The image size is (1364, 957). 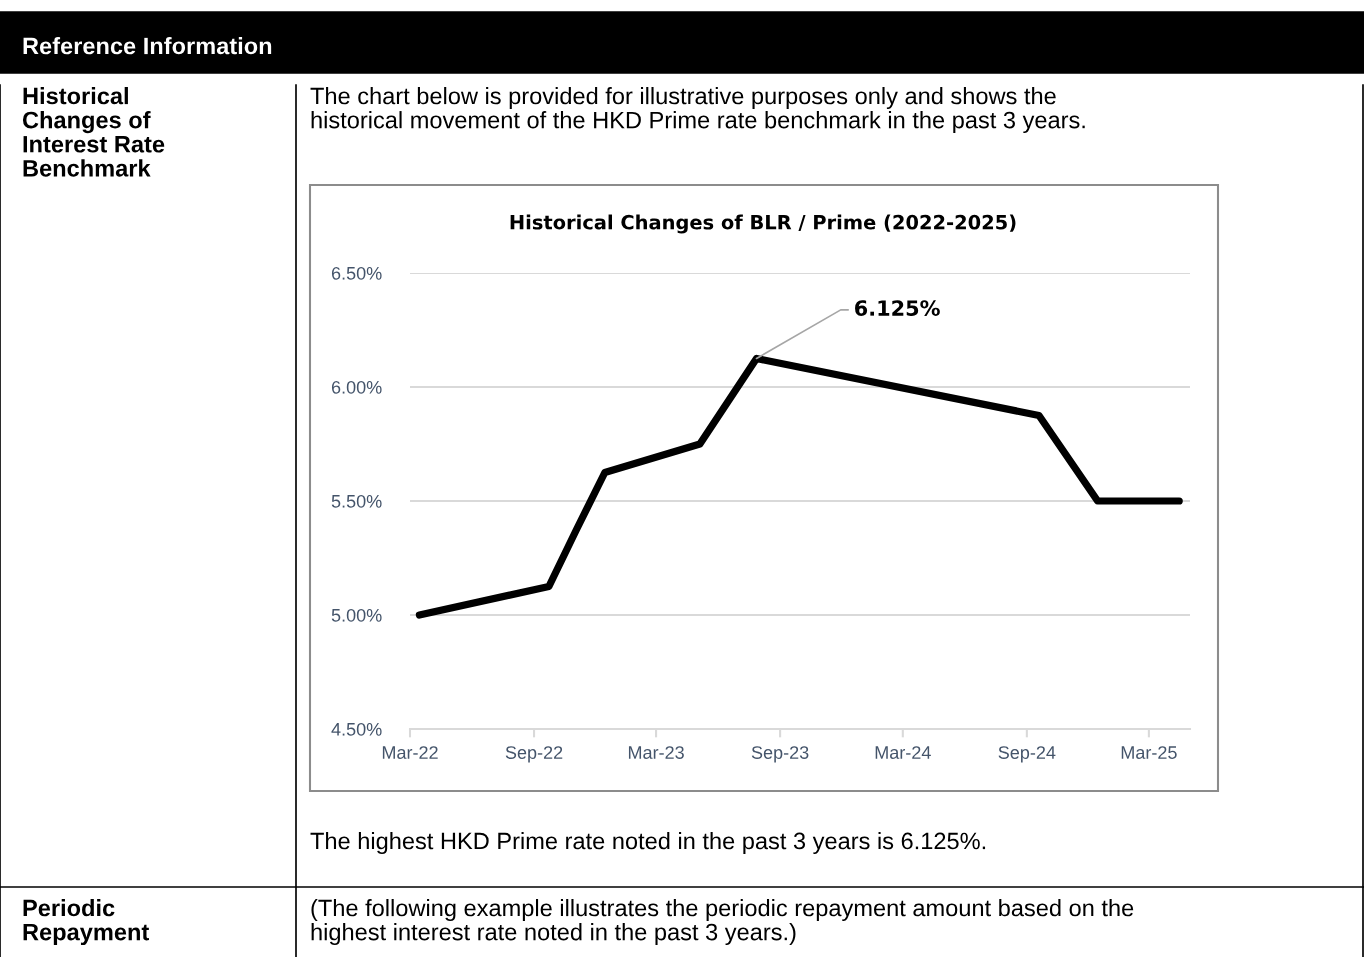 What do you see at coordinates (697, 110) in the screenshot?
I see `text: The chart below is provided for illustrative purposes only and shows the historical movement of the HKD Prime rate benchmark in the past 3 years.` at bounding box center [697, 110].